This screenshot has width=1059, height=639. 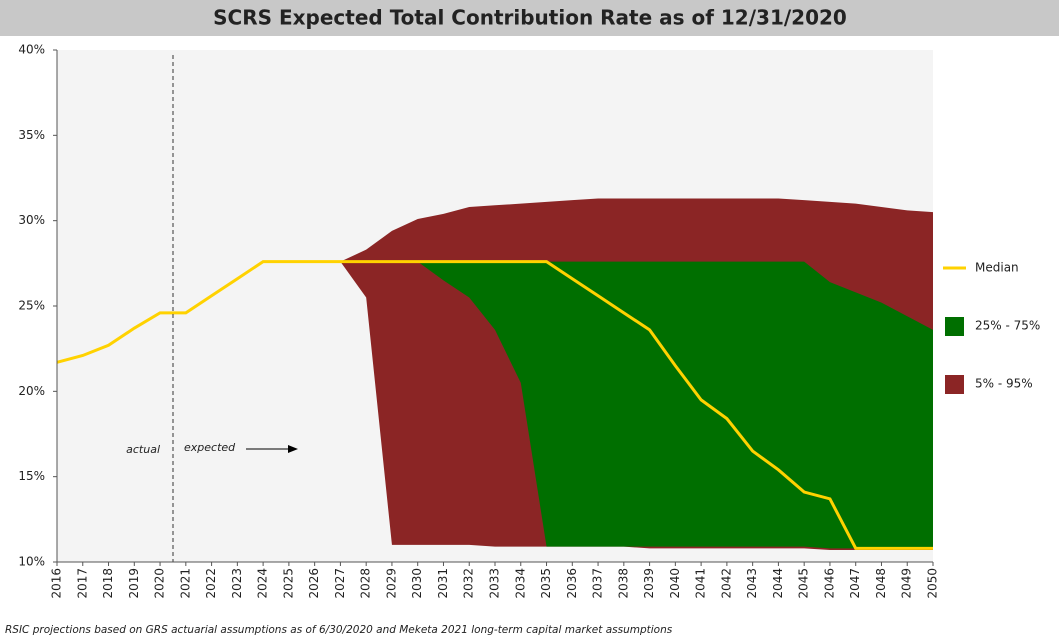 I want to click on x-tick-label: 2033, so click(x=495, y=583).